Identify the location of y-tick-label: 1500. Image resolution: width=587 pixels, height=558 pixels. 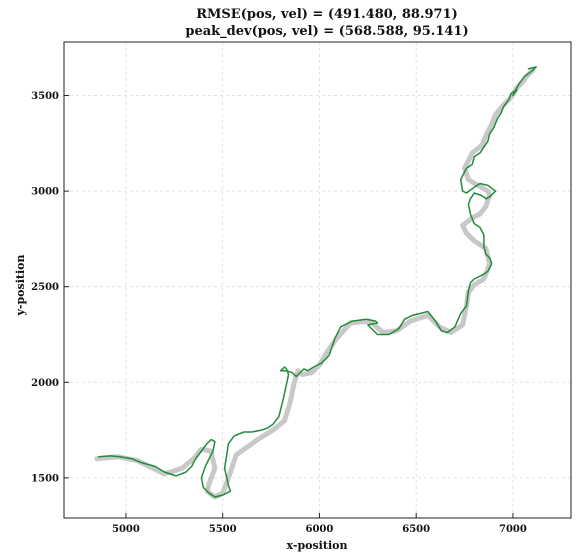
(45, 478).